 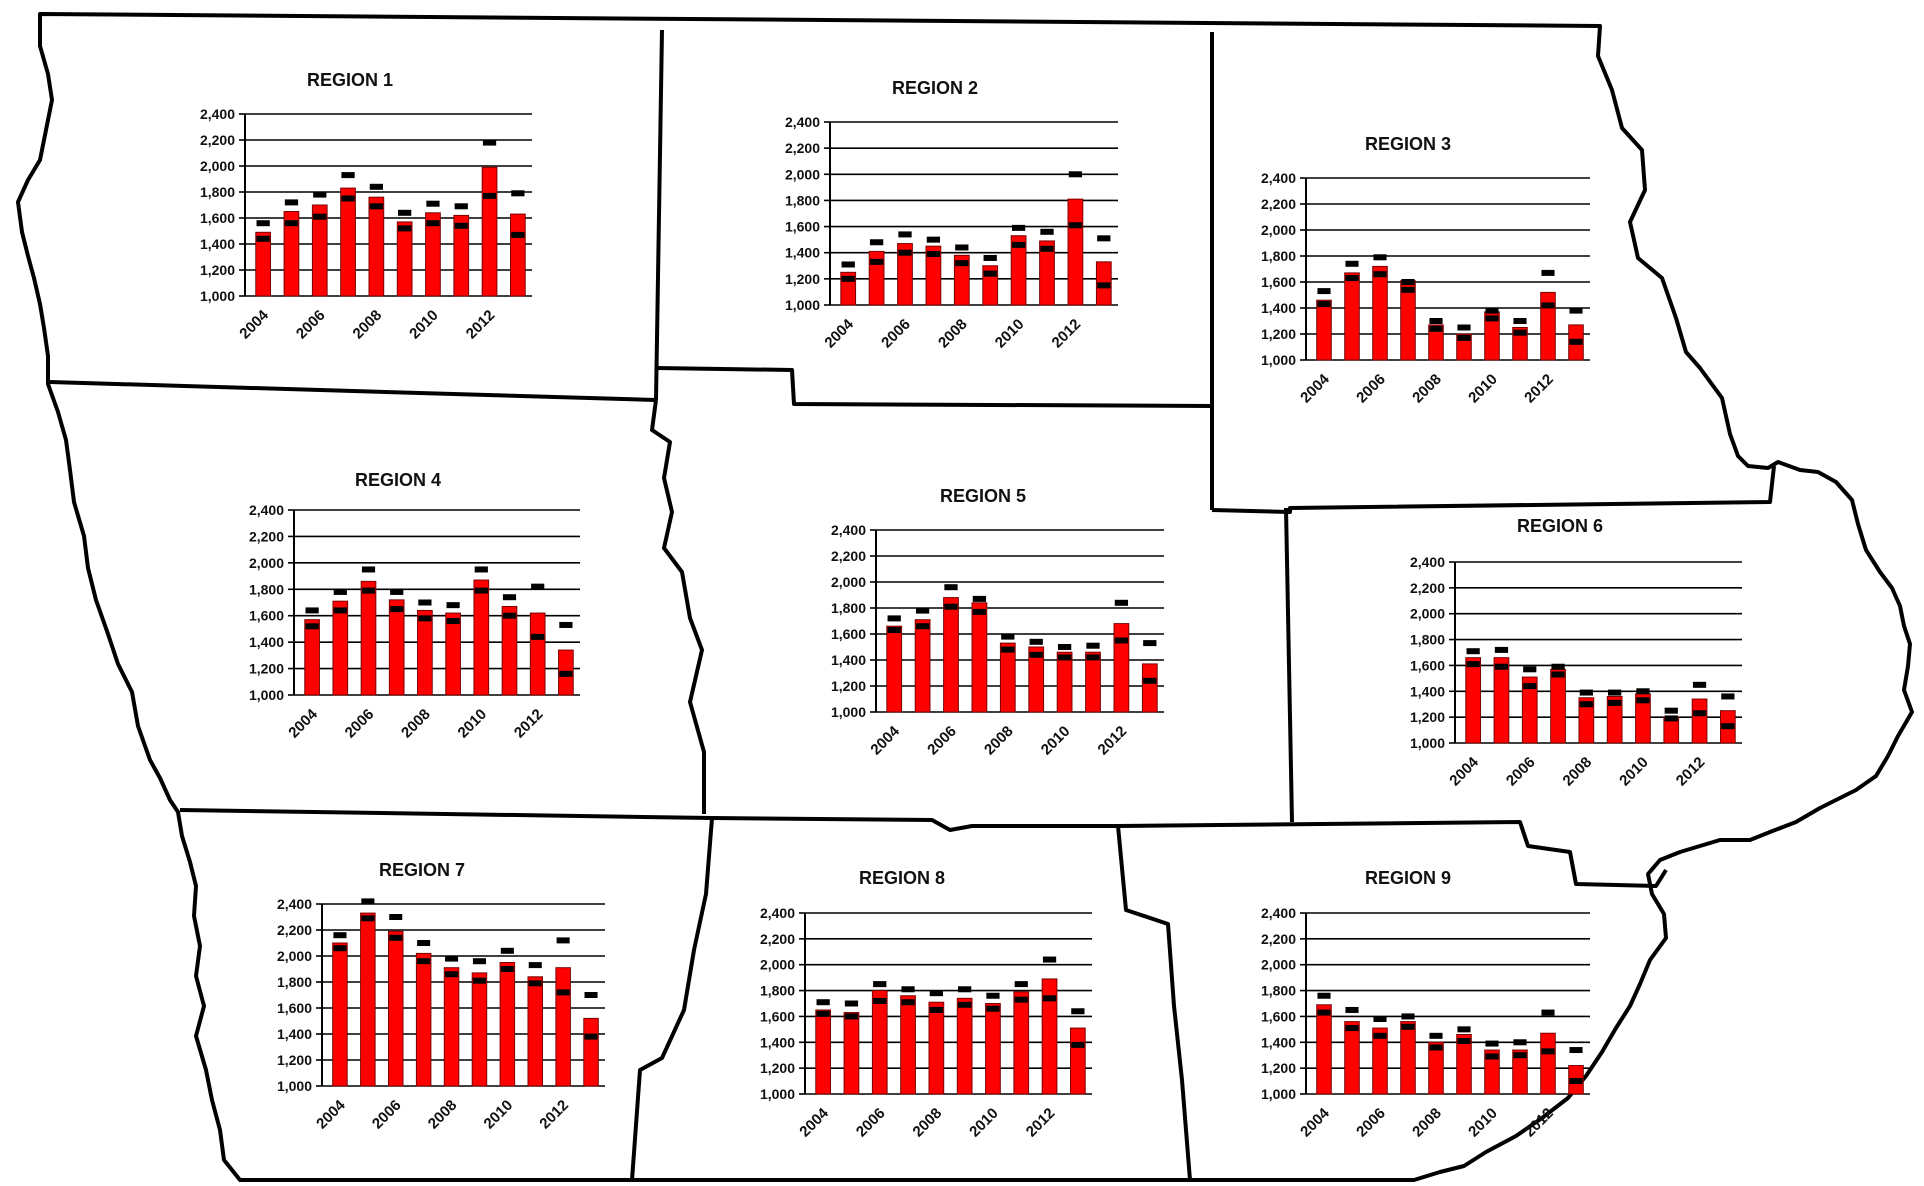 What do you see at coordinates (1150, 680) in the screenshot?
I see `lower-marker-2013` at bounding box center [1150, 680].